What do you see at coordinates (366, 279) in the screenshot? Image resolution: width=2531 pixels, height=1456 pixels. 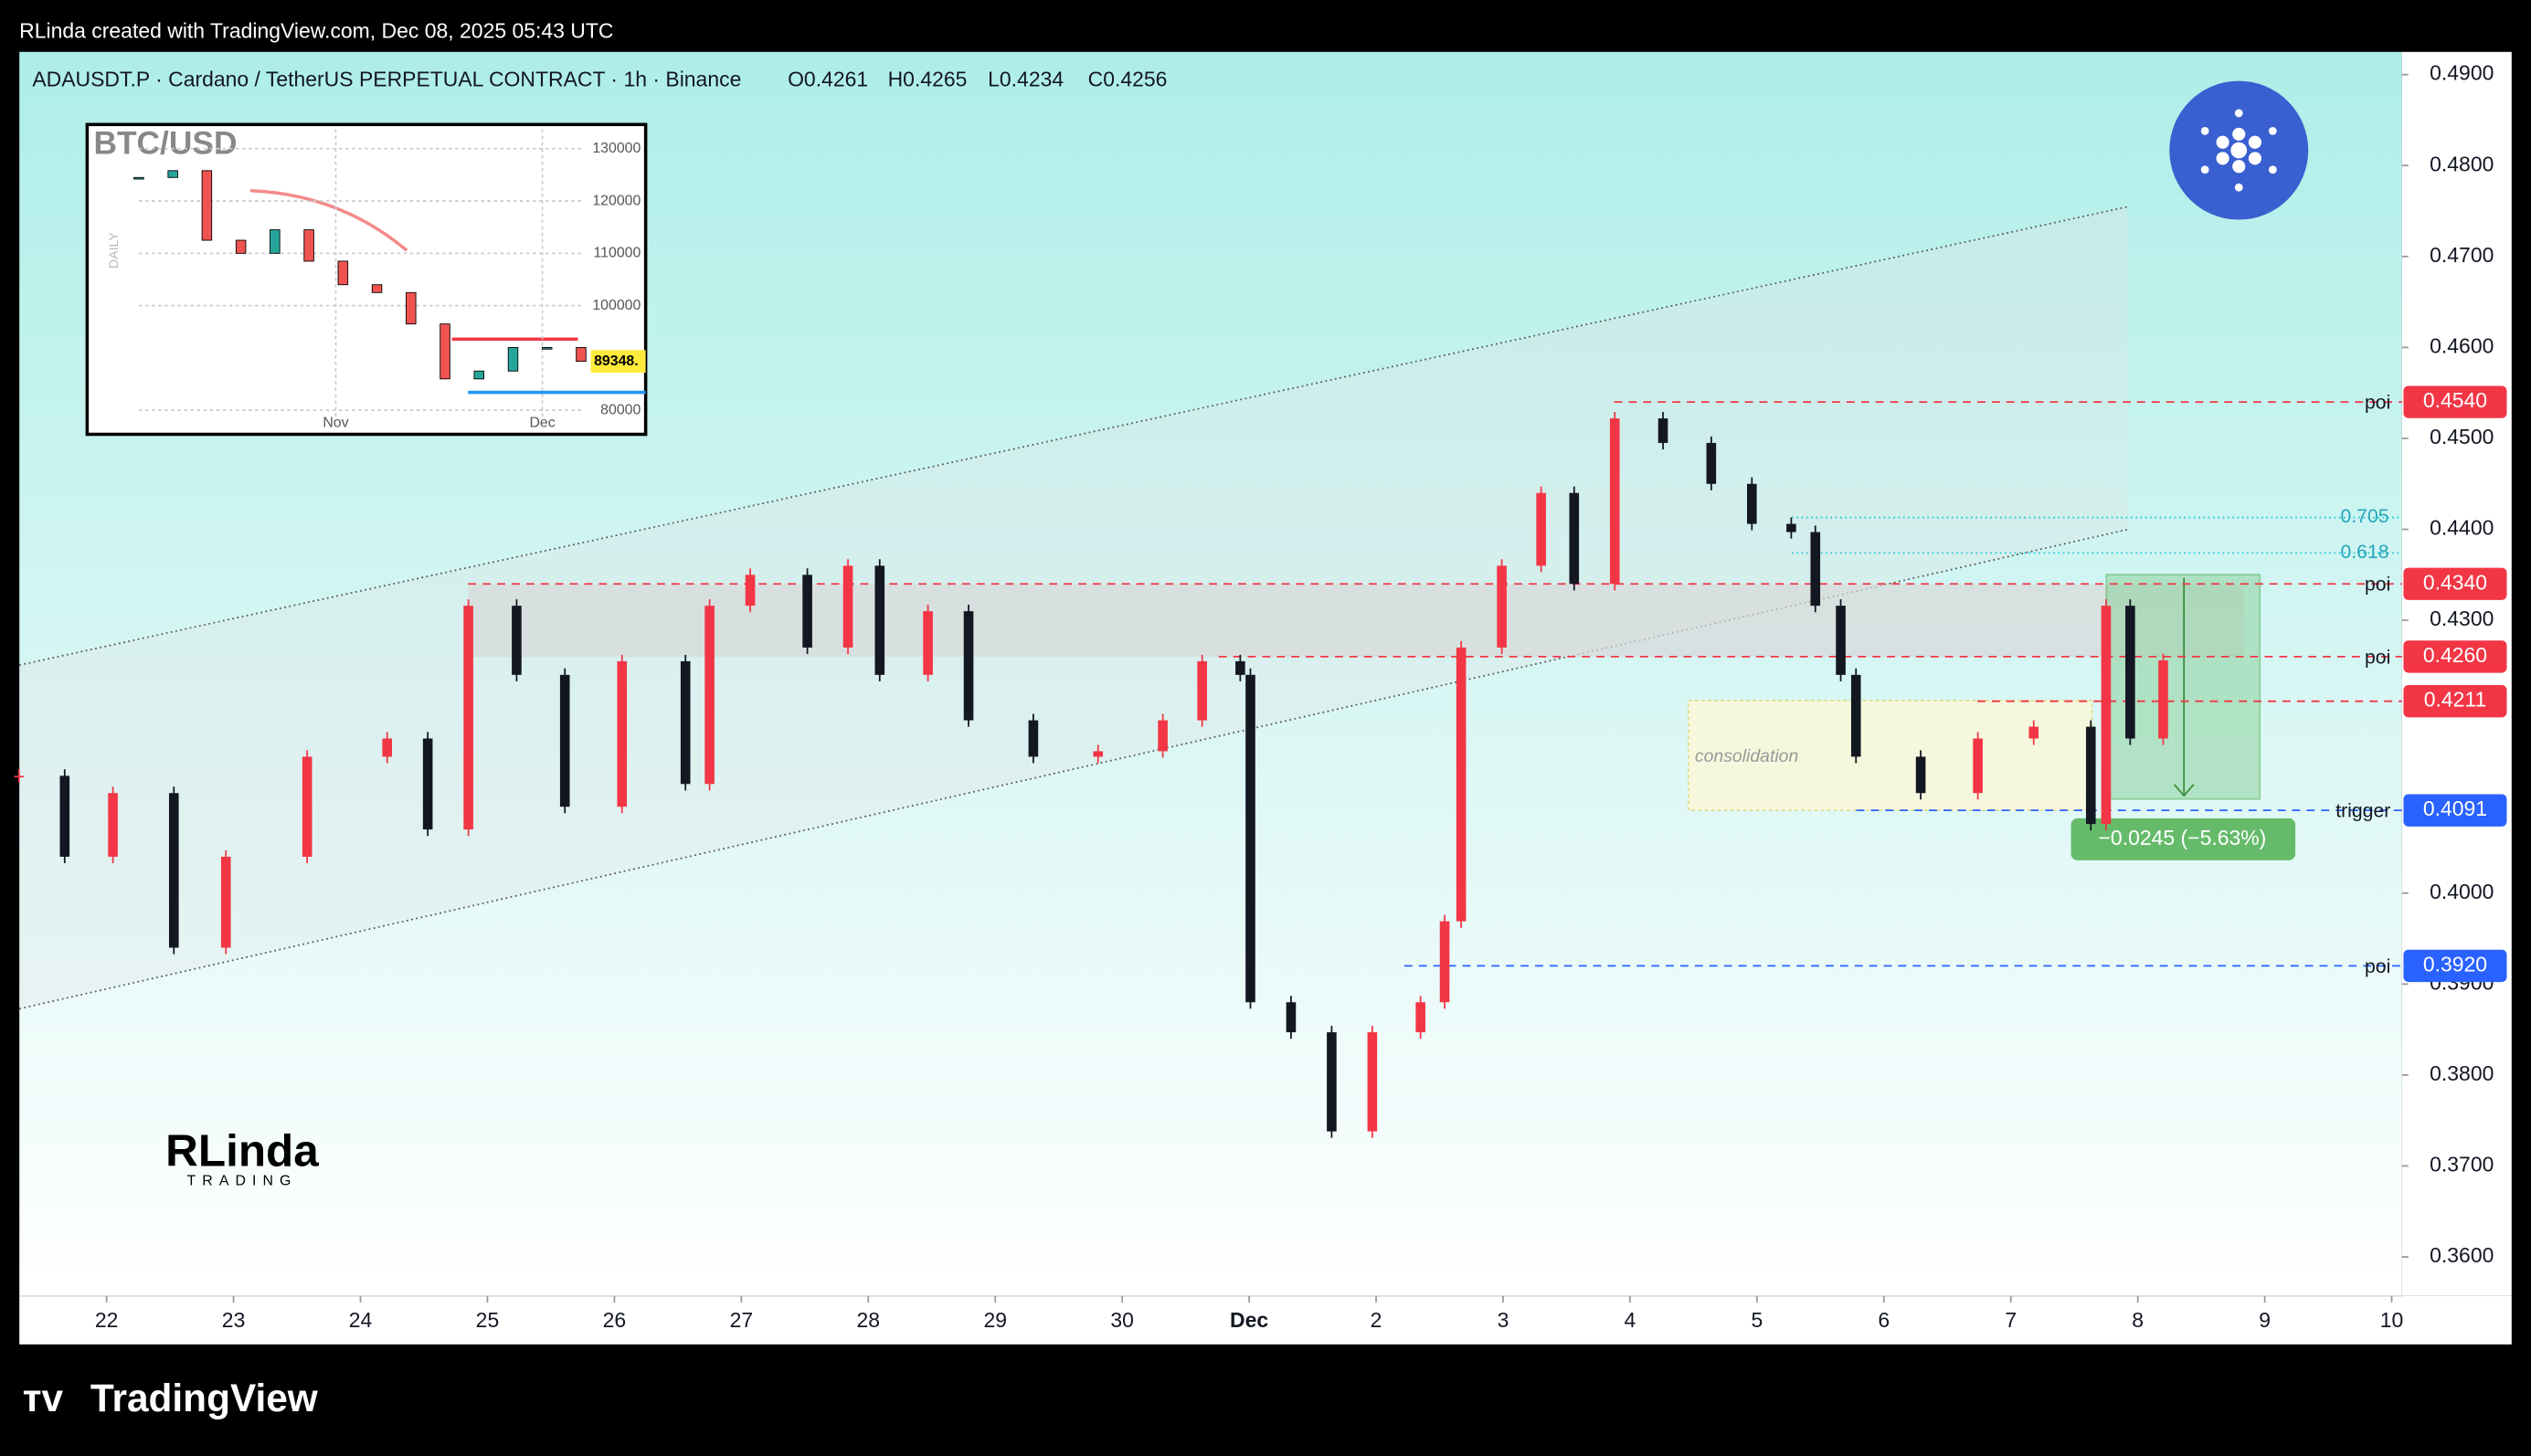 I see `inset-frame` at bounding box center [366, 279].